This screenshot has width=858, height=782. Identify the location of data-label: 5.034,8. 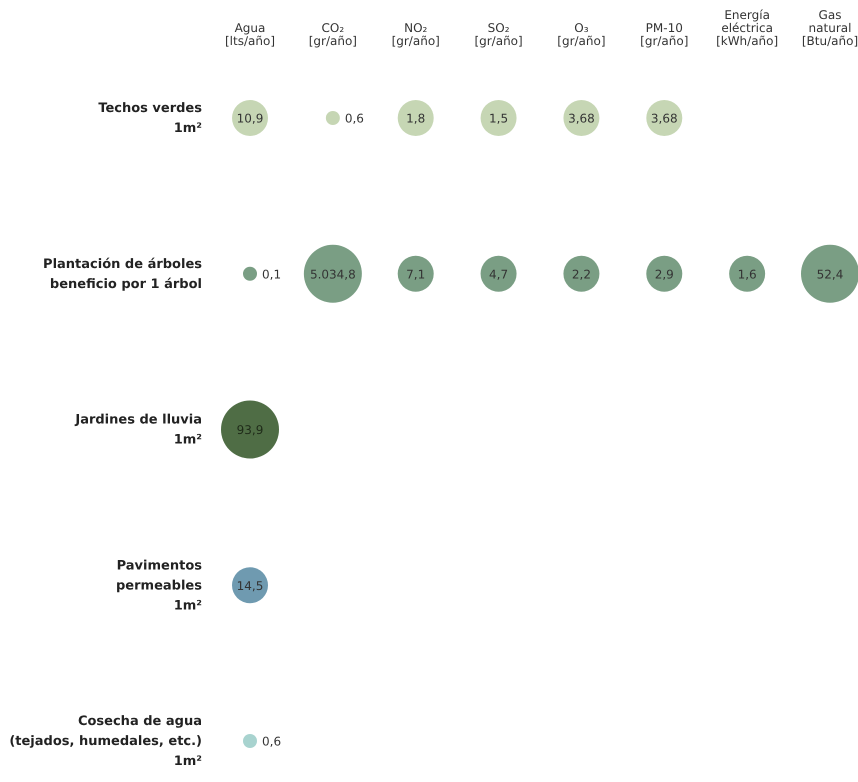
(333, 274).